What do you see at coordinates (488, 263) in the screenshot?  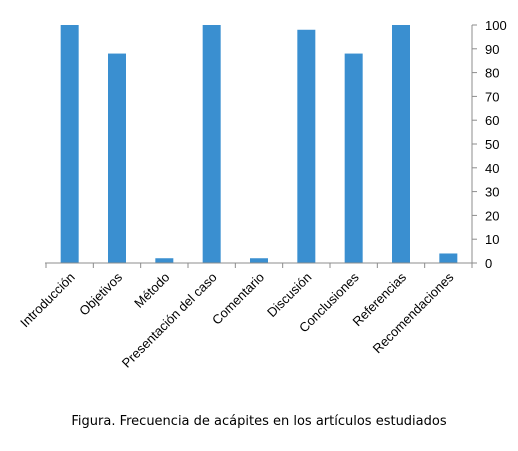 I see `y-tick-label: 0` at bounding box center [488, 263].